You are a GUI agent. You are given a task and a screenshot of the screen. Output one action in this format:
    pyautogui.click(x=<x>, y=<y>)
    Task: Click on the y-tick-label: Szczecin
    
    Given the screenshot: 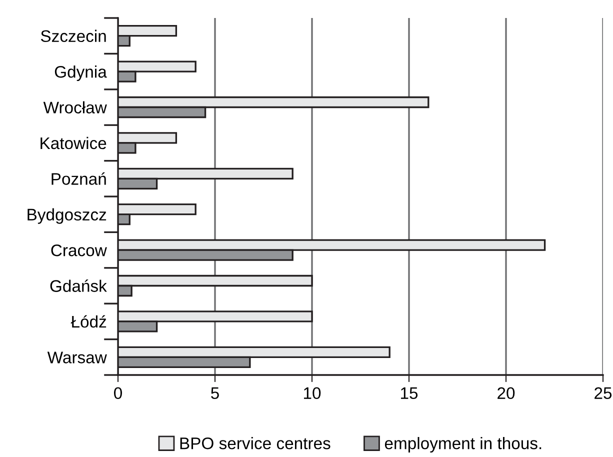 What is the action you would take?
    pyautogui.click(x=73, y=36)
    